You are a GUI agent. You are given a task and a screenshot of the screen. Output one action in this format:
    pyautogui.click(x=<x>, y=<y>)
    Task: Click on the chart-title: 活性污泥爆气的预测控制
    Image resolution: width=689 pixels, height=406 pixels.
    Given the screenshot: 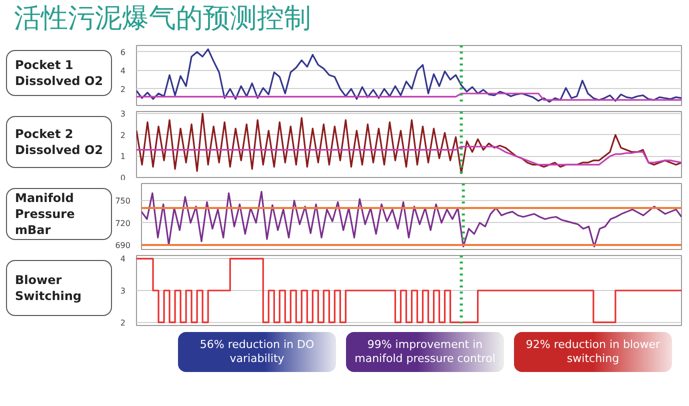 What is the action you would take?
    pyautogui.click(x=162, y=19)
    